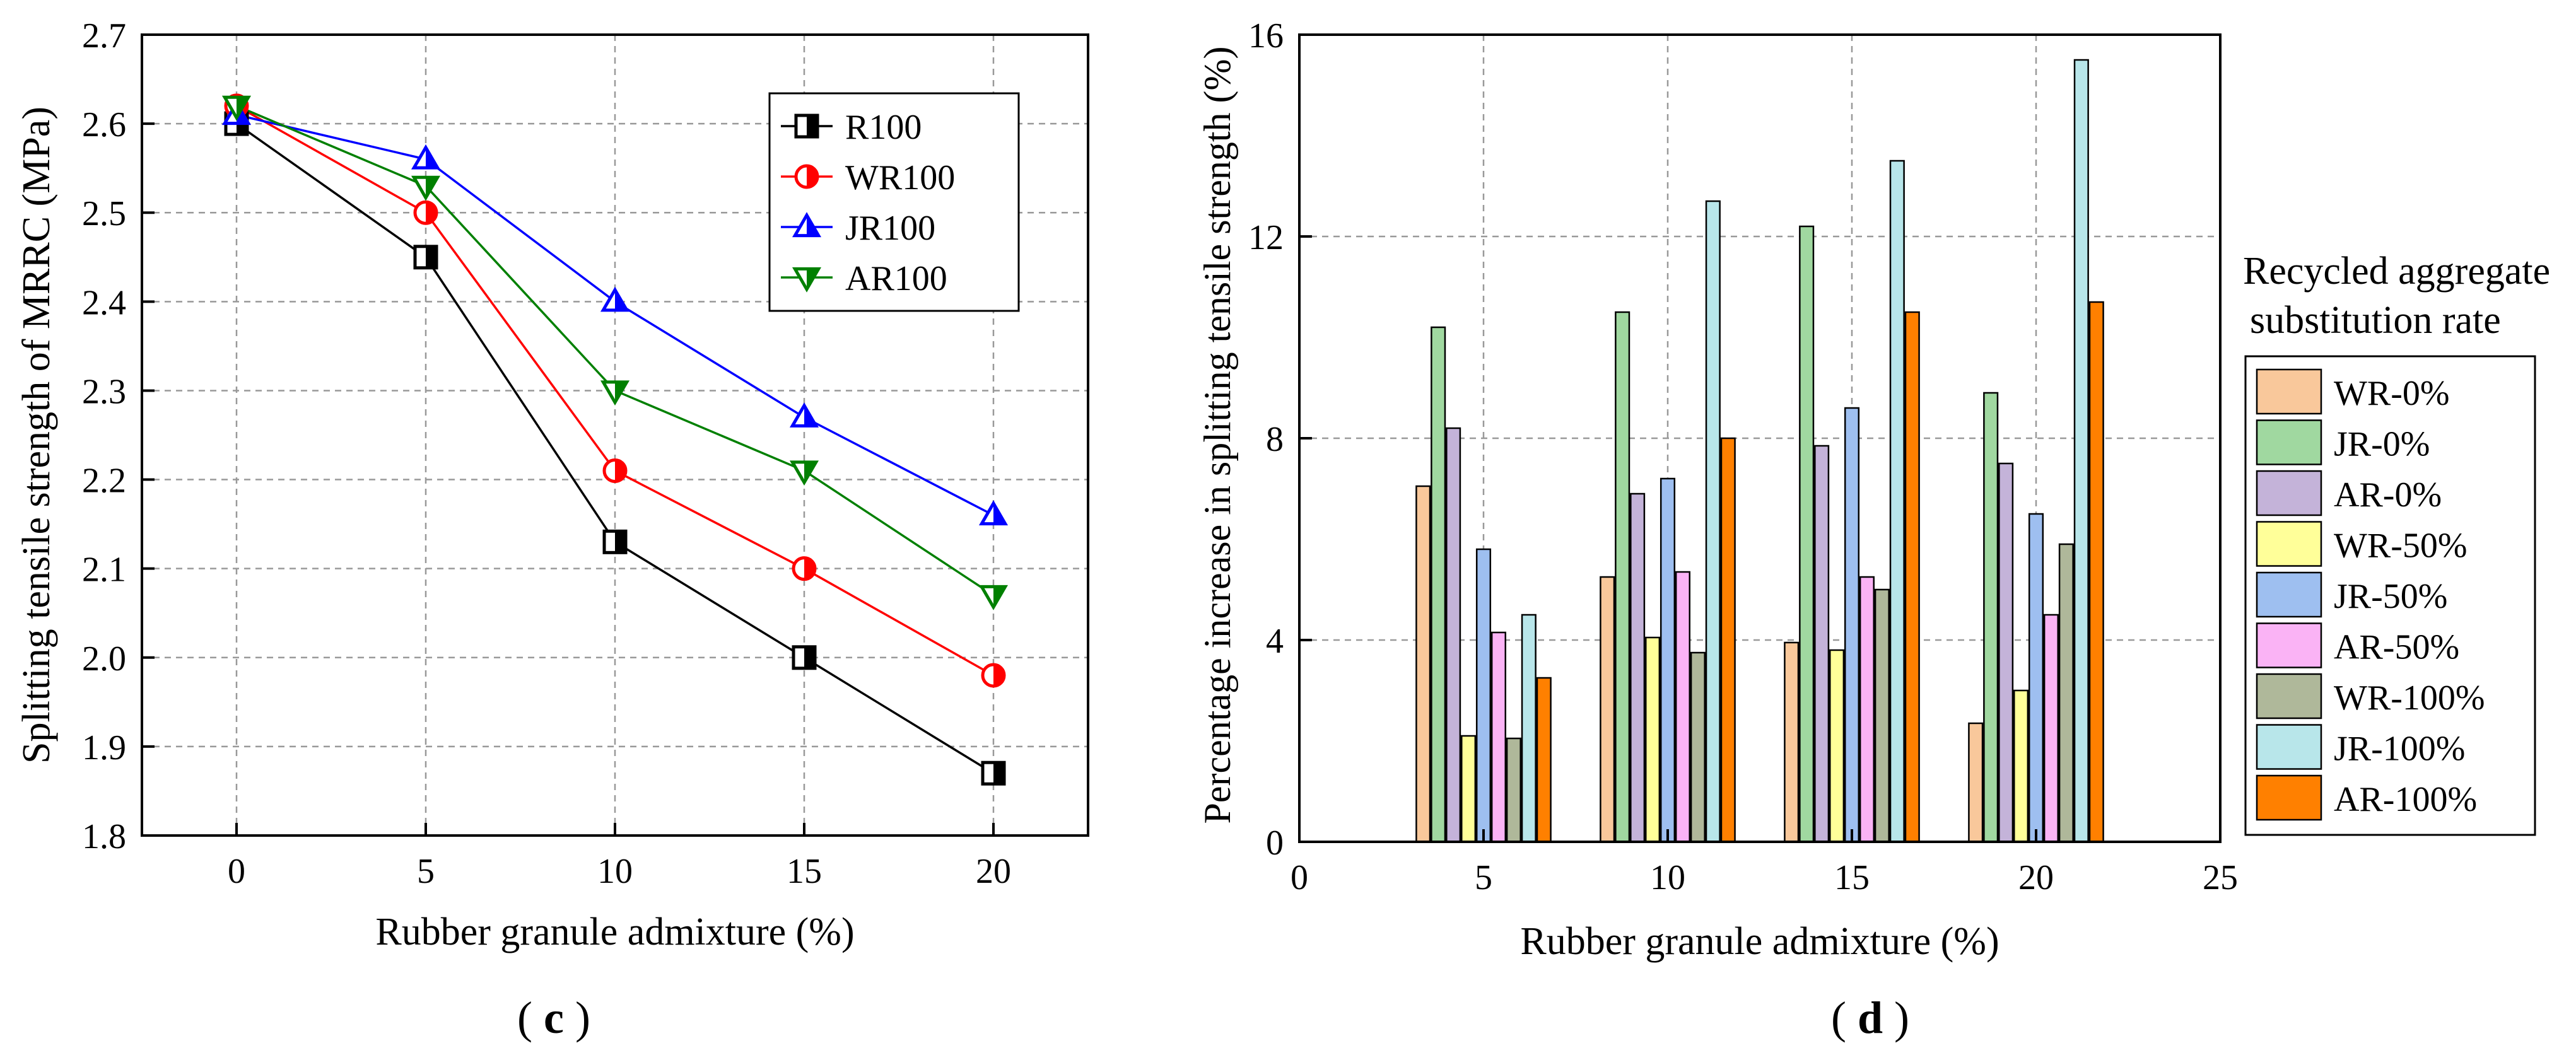  What do you see at coordinates (104, 391) in the screenshot?
I see `y-tick-label: 2.3` at bounding box center [104, 391].